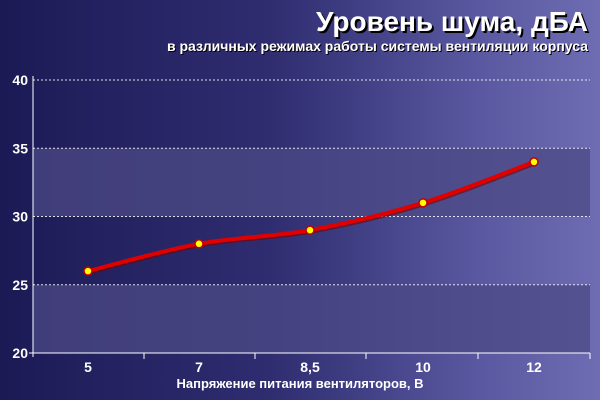 The height and width of the screenshot is (400, 600). I want to click on chart-title: Уровень шума, дБА, so click(452, 21).